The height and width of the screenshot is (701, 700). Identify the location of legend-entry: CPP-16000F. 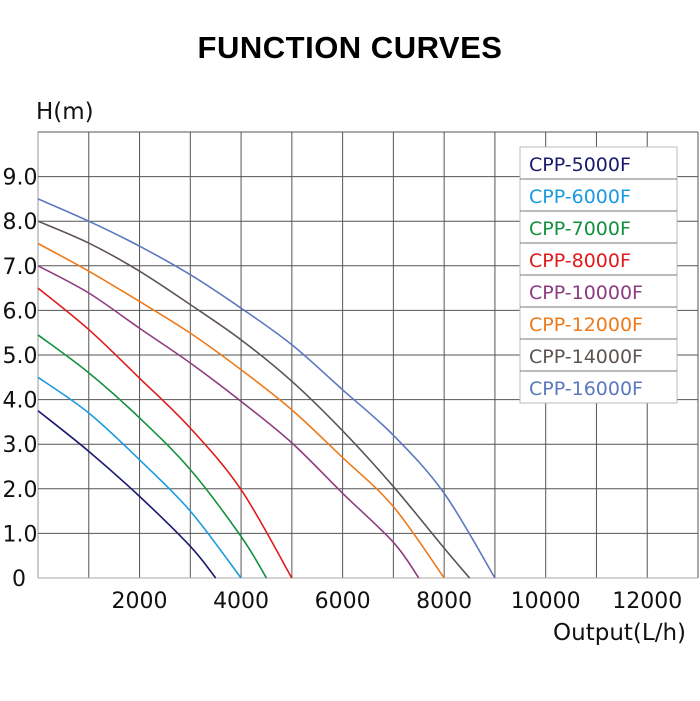
(586, 389).